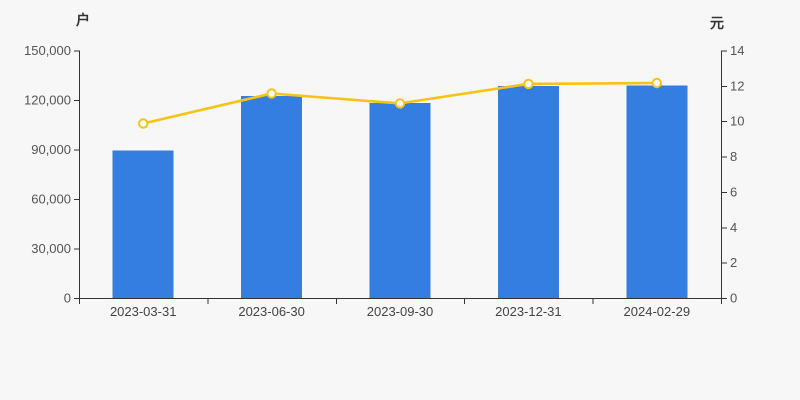 Image resolution: width=800 pixels, height=400 pixels. I want to click on x-axis-label: 2023-09-30, so click(400, 311).